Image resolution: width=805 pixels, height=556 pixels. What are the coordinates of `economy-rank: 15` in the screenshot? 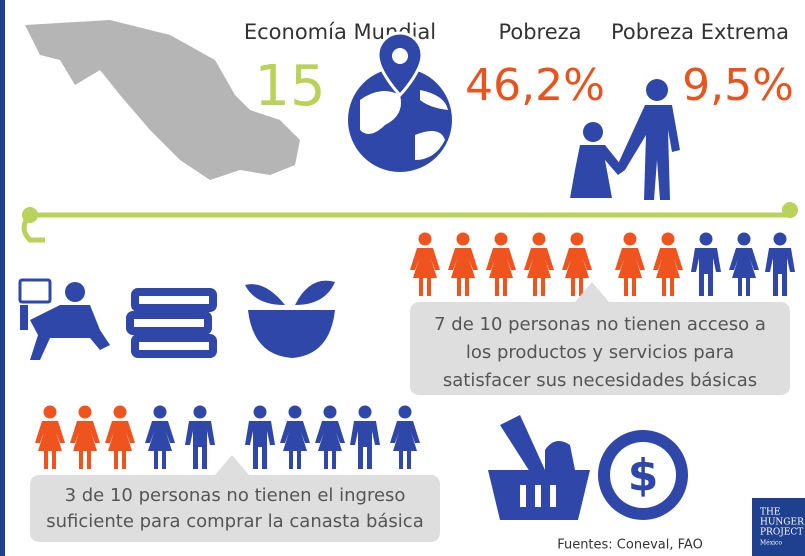 It's located at (289, 86).